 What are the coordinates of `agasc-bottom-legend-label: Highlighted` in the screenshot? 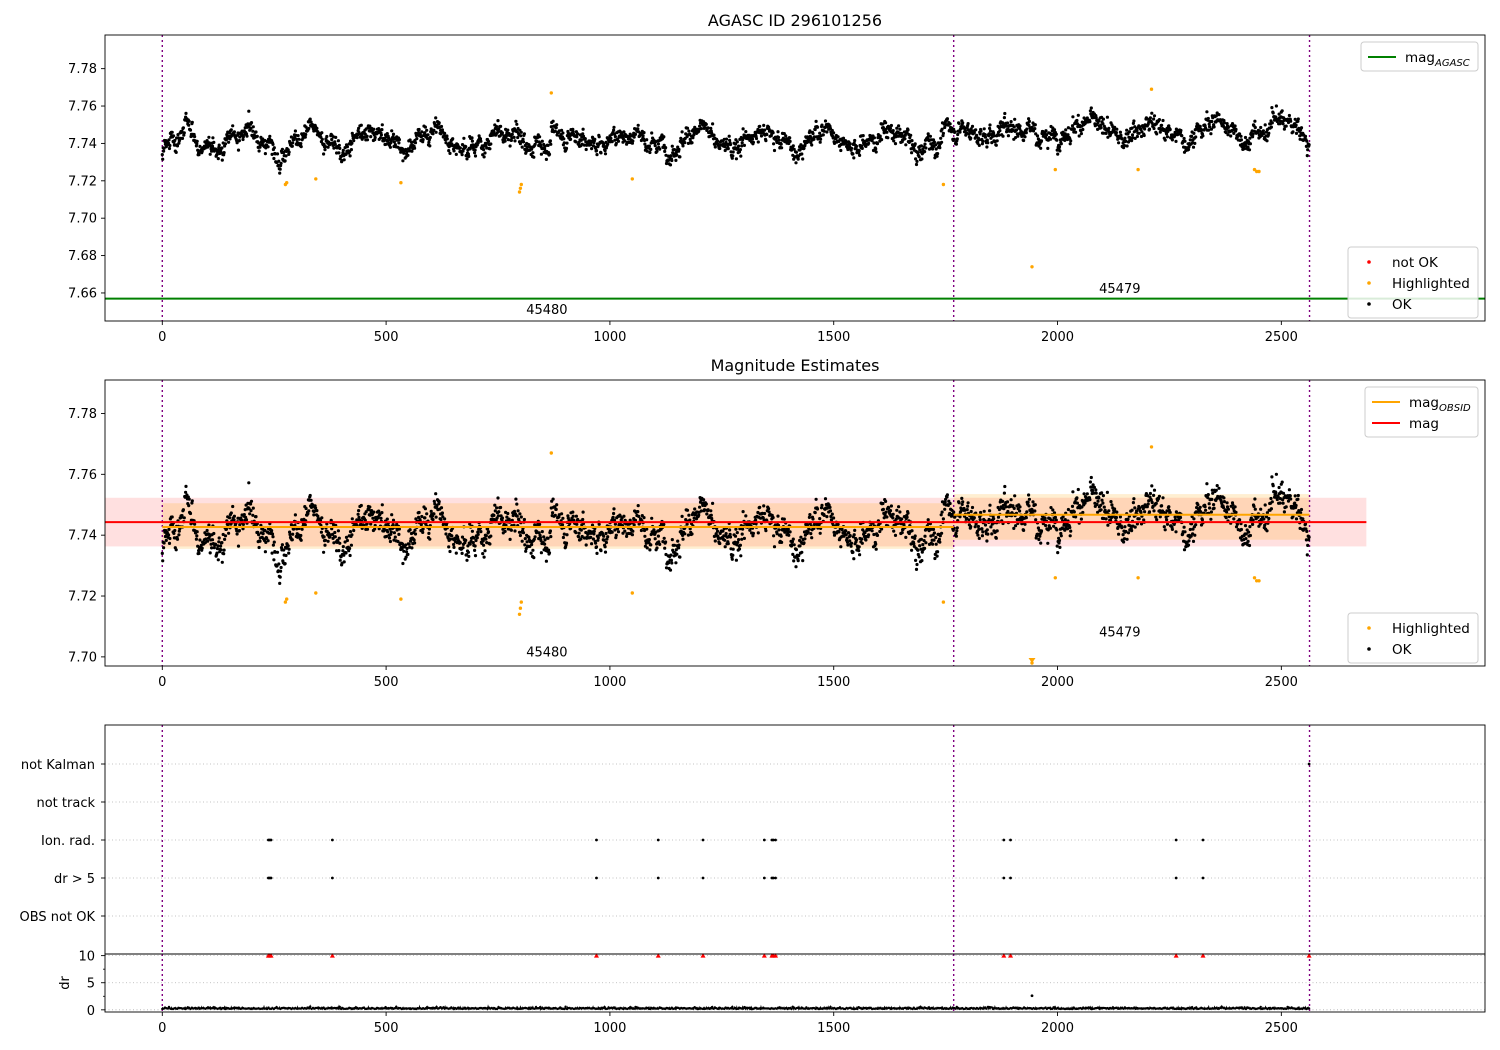 It's located at (1431, 284).